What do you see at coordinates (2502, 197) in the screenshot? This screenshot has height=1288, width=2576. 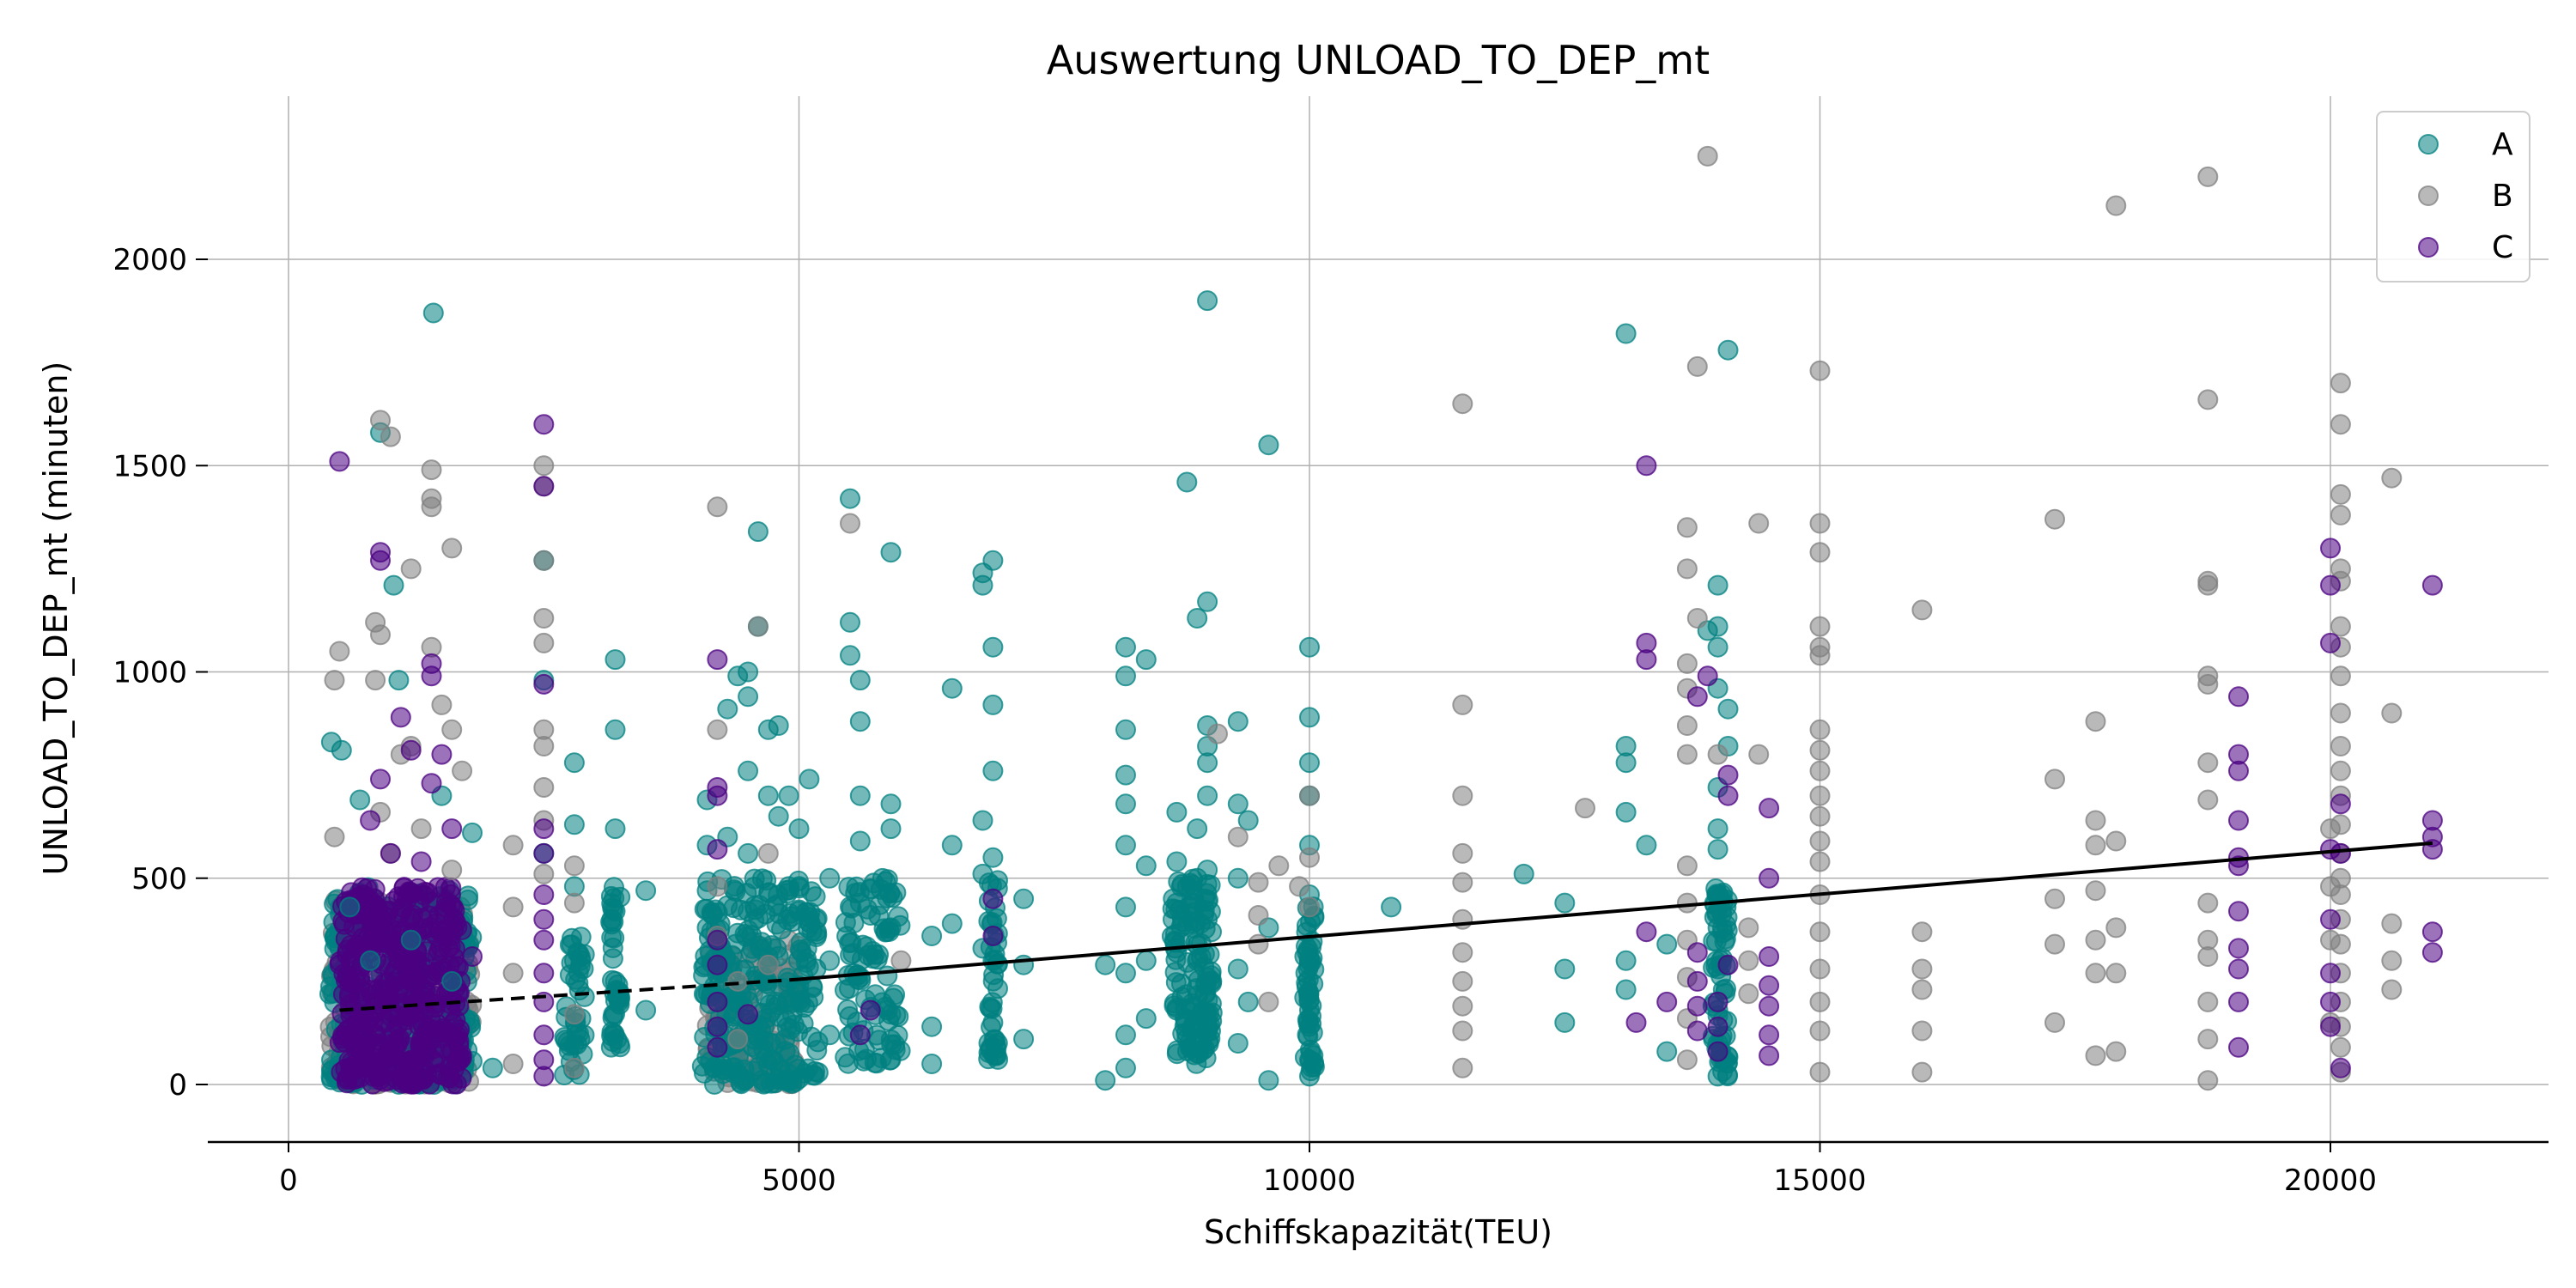 I see `legend-label-b: B` at bounding box center [2502, 197].